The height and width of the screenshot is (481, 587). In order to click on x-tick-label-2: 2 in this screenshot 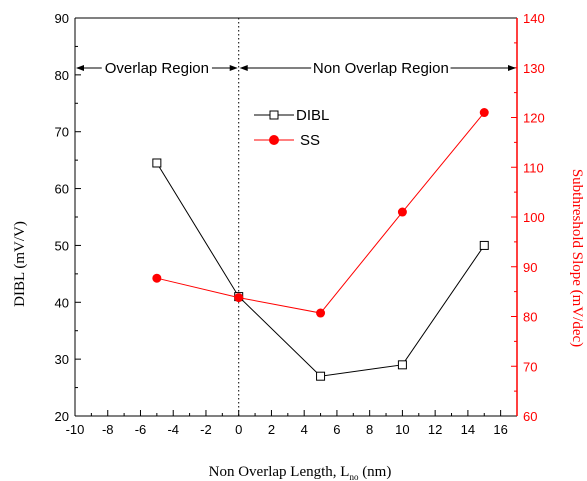, I will do `click(271, 429)`.